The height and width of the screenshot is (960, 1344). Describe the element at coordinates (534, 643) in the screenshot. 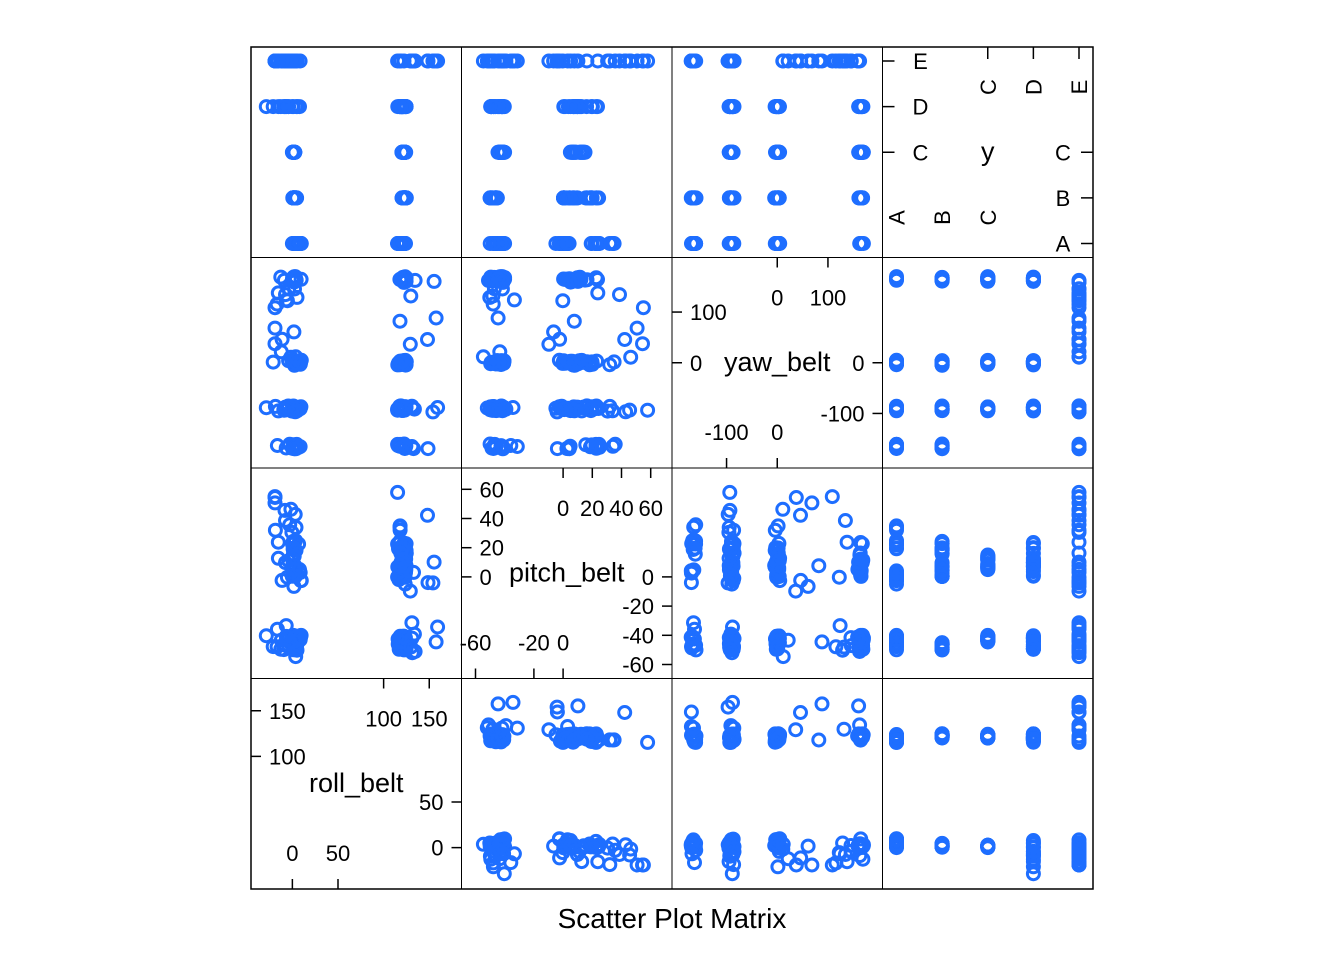

I see `tick-label: -20` at that location.